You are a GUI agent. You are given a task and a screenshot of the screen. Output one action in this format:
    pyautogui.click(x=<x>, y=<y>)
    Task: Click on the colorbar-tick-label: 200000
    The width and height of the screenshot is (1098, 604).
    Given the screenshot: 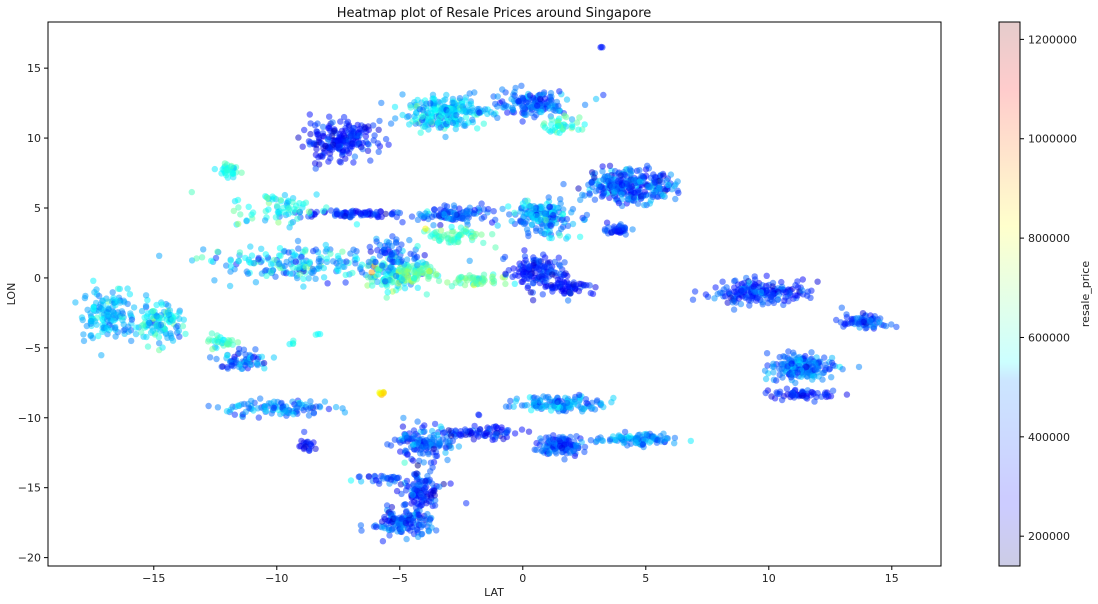 What is the action you would take?
    pyautogui.click(x=1049, y=536)
    